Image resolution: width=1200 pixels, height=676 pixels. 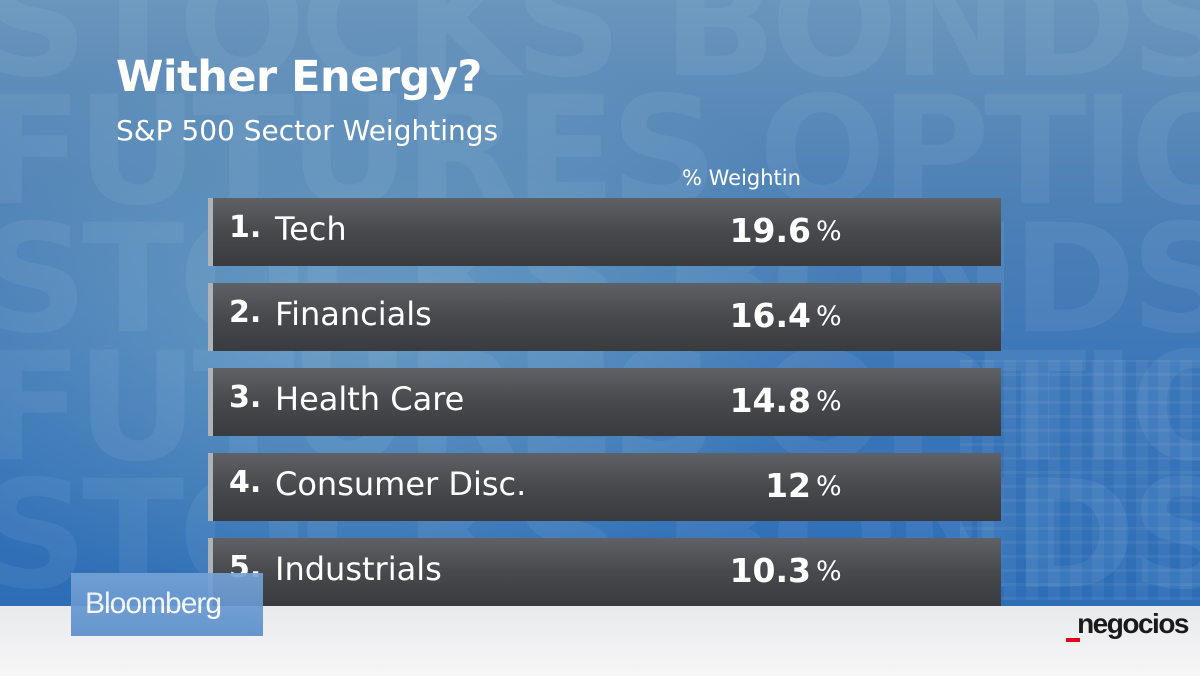 I want to click on sector-name: Industrials, so click(x=358, y=569).